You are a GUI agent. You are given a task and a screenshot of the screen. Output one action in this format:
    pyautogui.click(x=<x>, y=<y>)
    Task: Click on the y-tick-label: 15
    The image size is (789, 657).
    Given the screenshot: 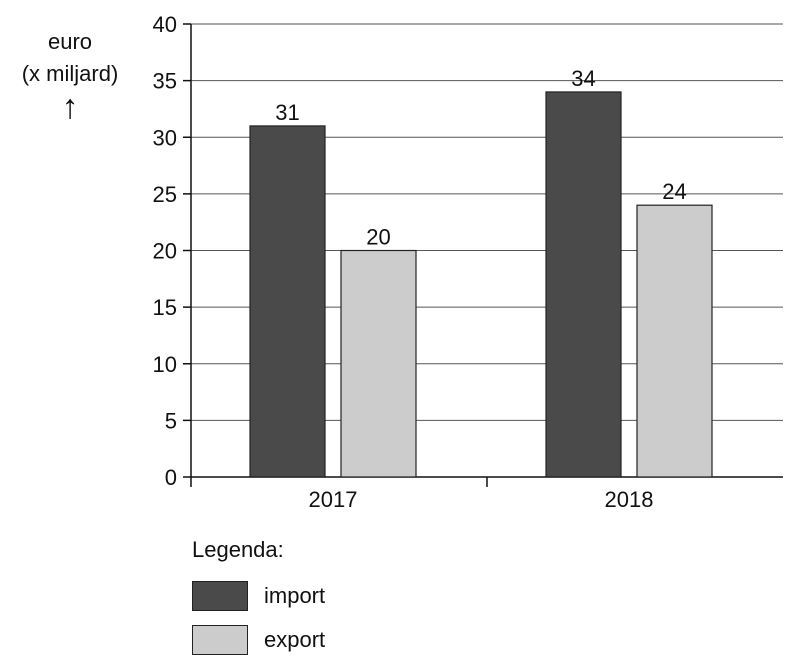 What is the action you would take?
    pyautogui.click(x=165, y=307)
    